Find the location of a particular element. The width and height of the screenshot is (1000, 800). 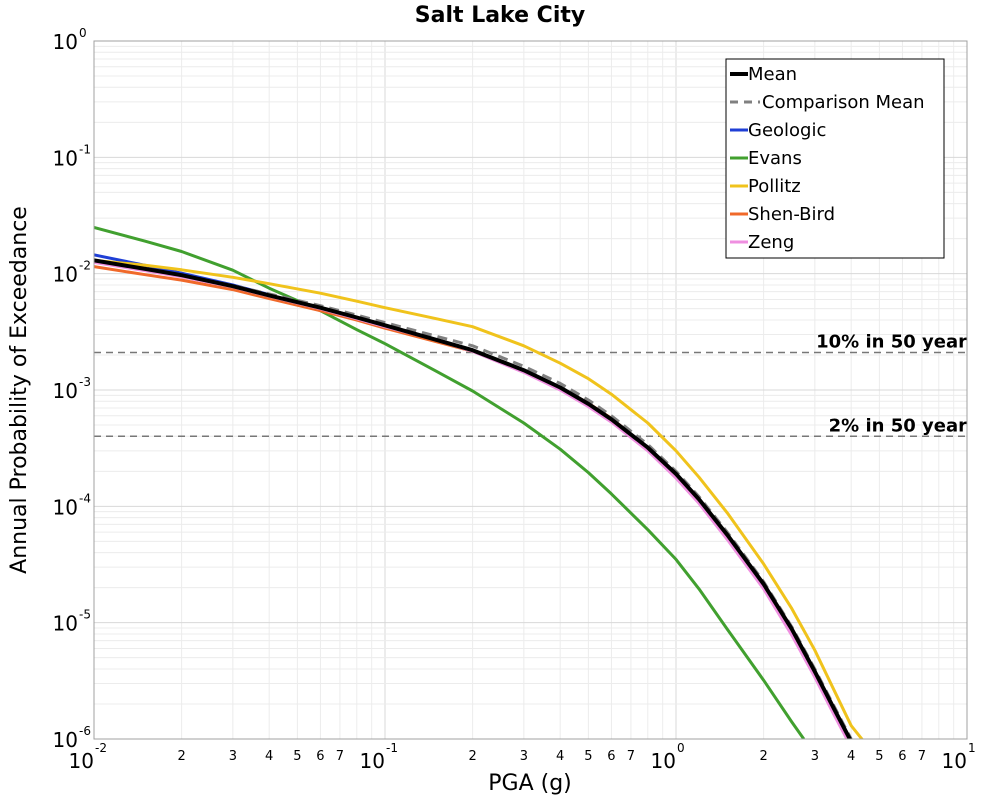

y-tick-exponent: -5 is located at coordinates (85, 615).